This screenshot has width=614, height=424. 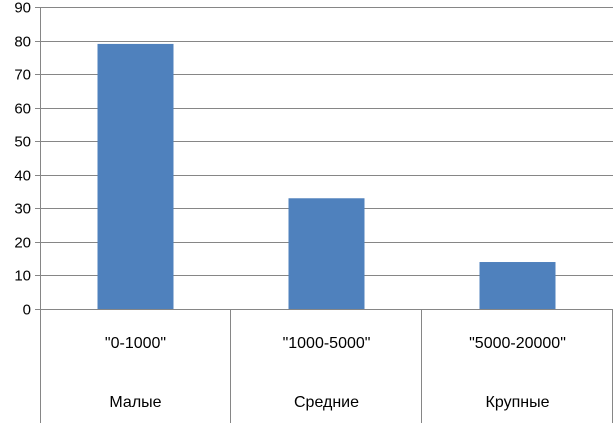 I want to click on y-tick-labels: 0 10 20 30 40 50 60 70 80 90, so click(x=22, y=159).